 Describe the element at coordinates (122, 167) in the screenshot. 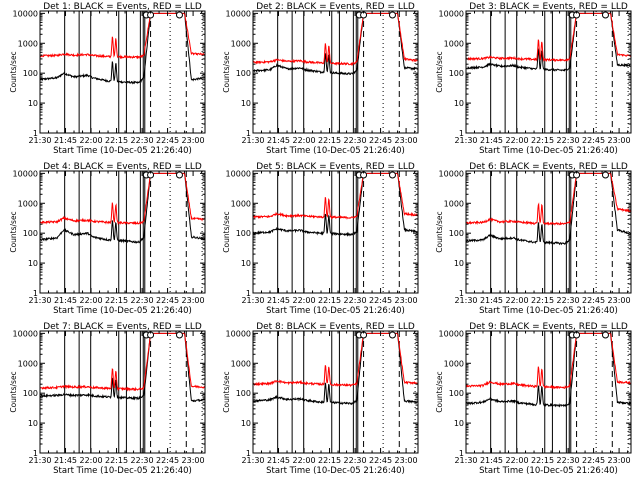

I see `panel-title: Det 4: BLACK = Events, RED = LLD` at that location.